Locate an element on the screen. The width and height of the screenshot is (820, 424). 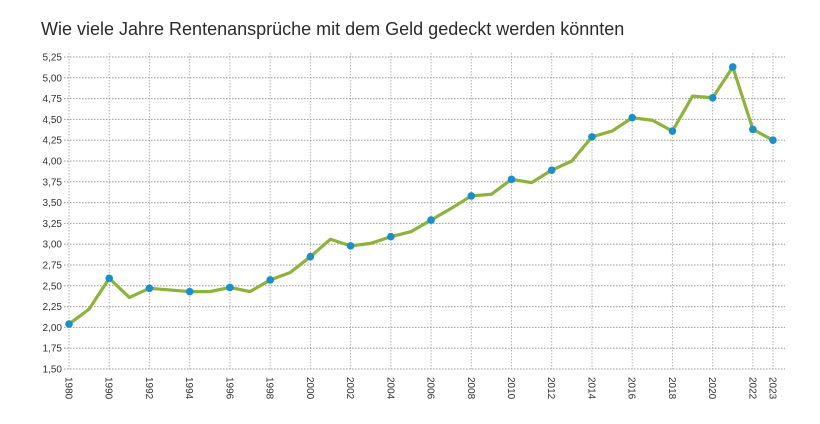
y-tick-label: 3,75 is located at coordinates (53, 182).